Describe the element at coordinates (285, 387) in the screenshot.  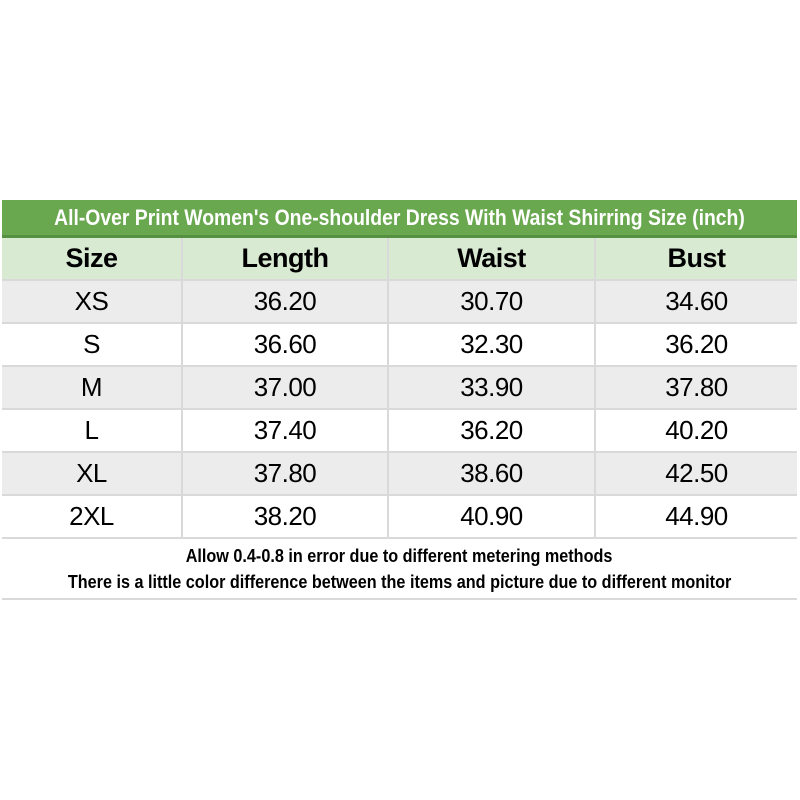
I see `length-cell: 37.00` at that location.